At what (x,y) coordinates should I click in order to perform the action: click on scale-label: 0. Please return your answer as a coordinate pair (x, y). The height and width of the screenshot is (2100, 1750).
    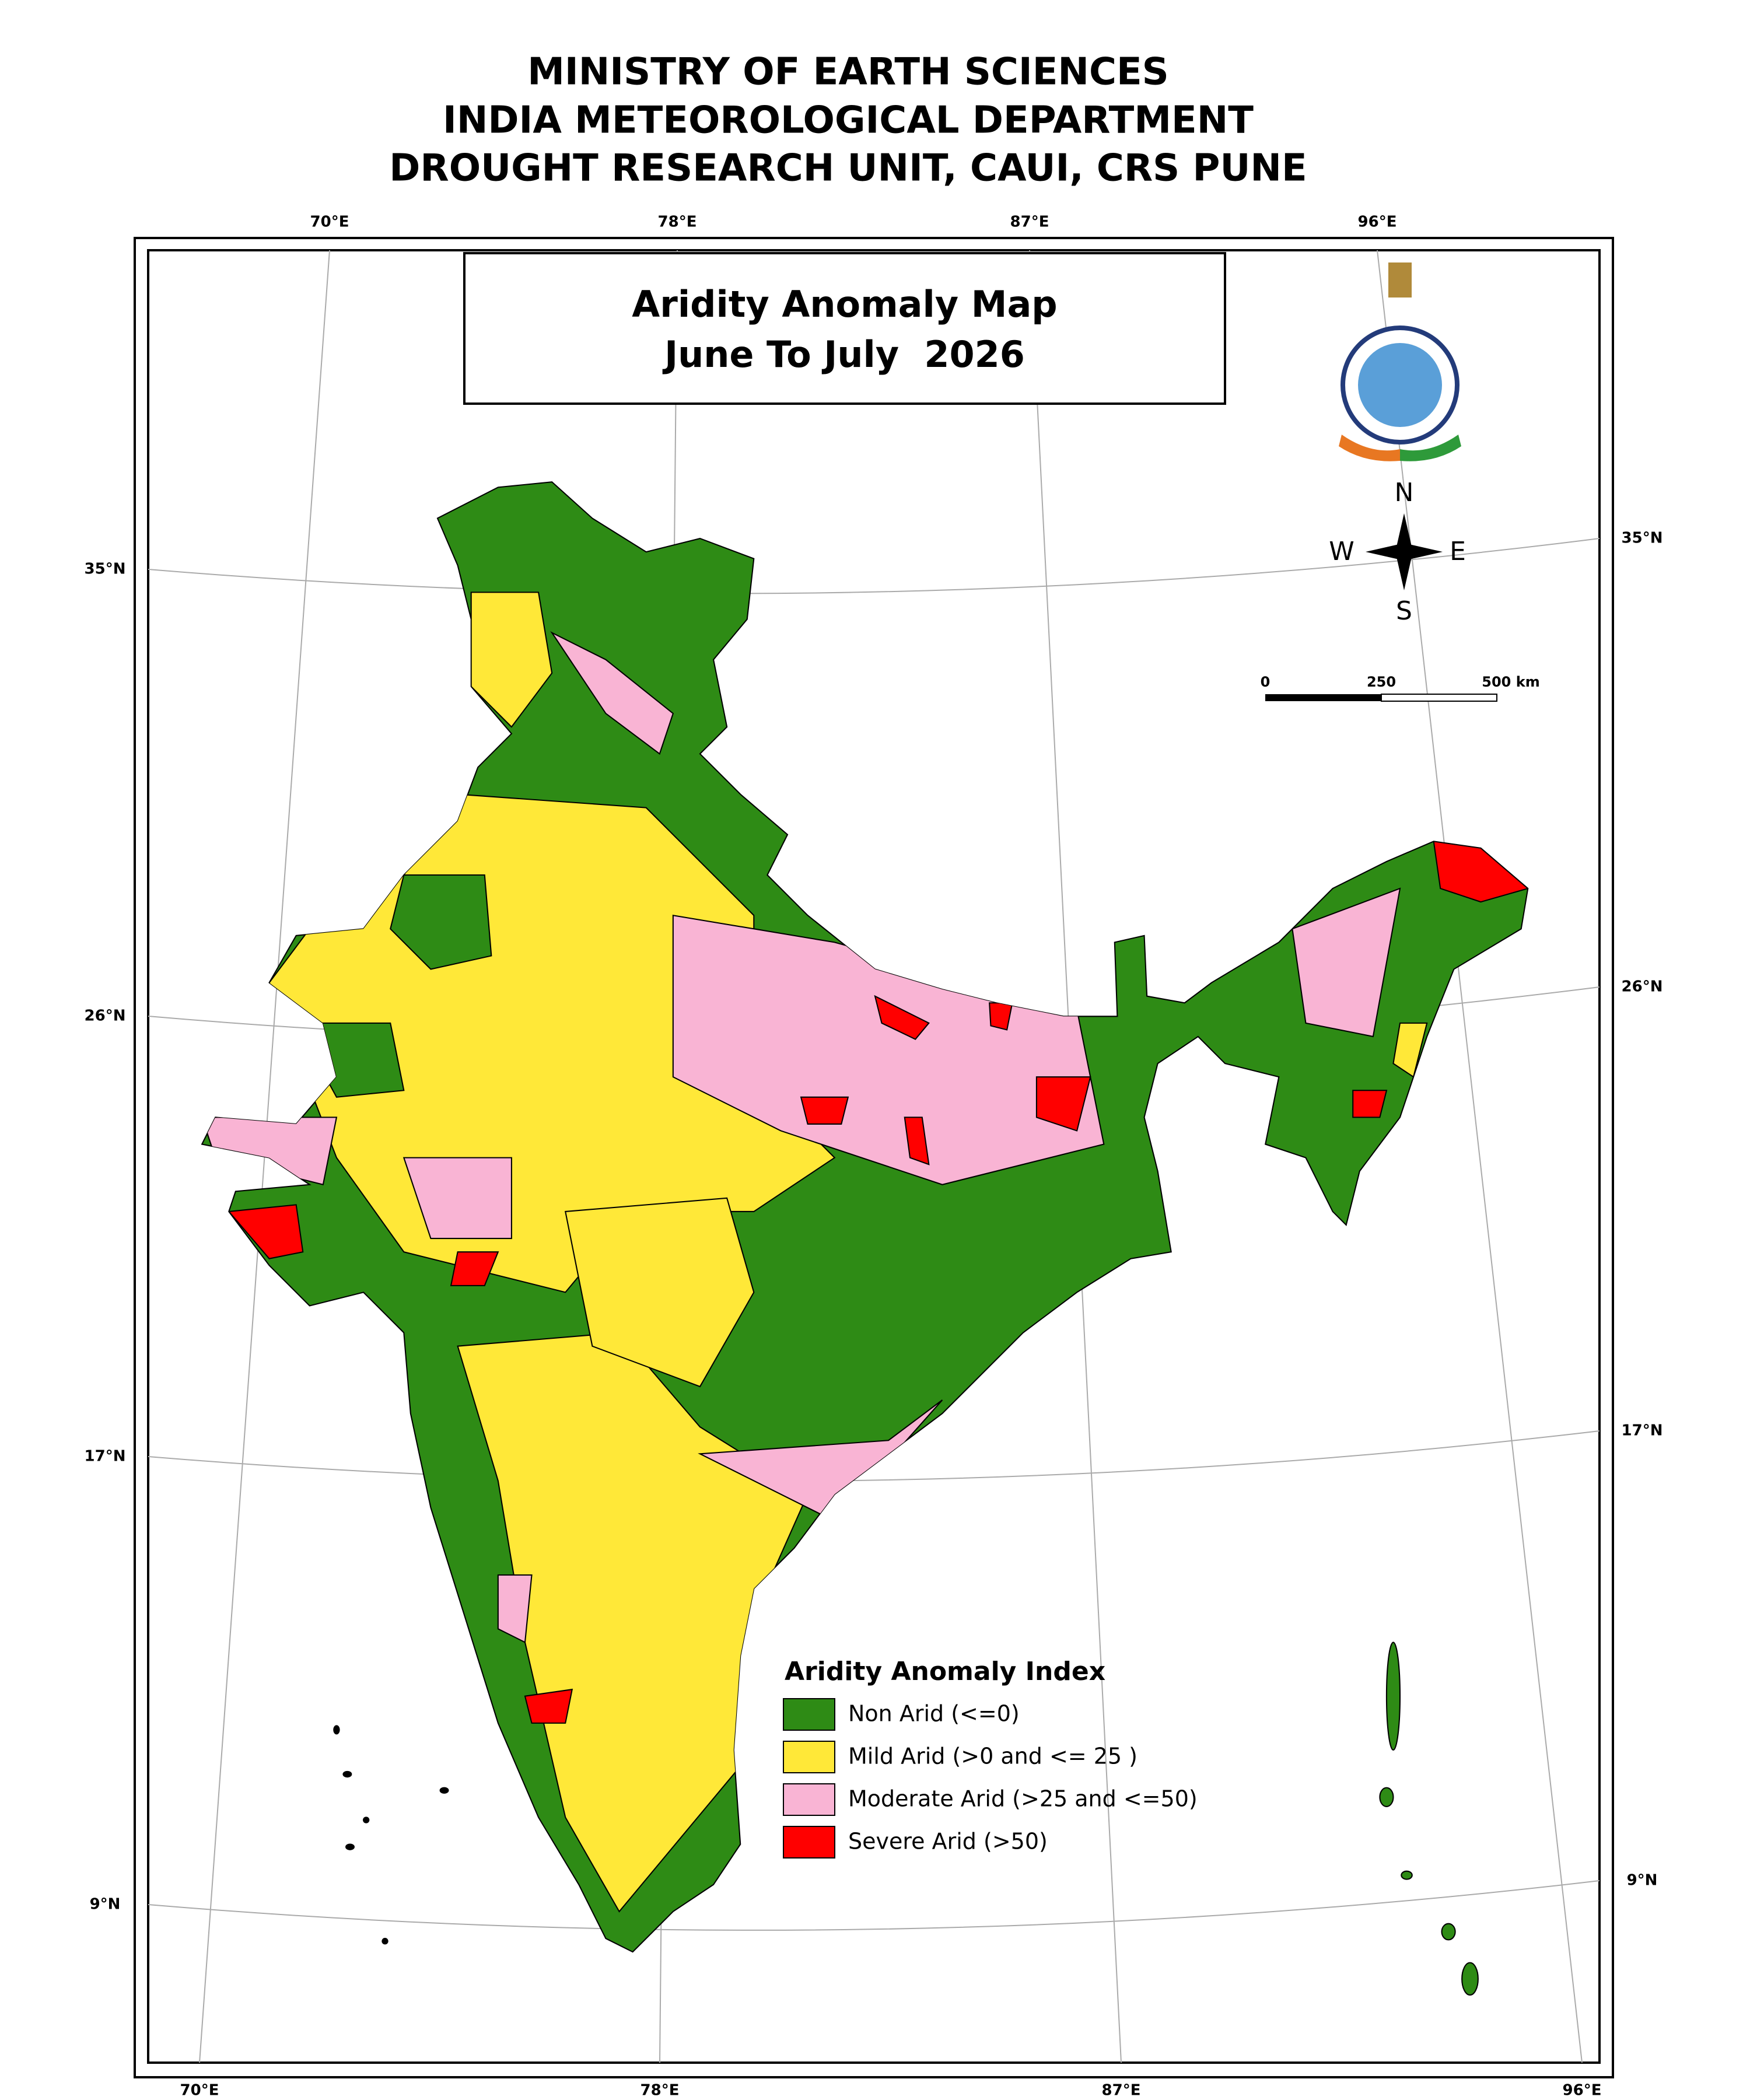
    Looking at the image, I should click on (1265, 682).